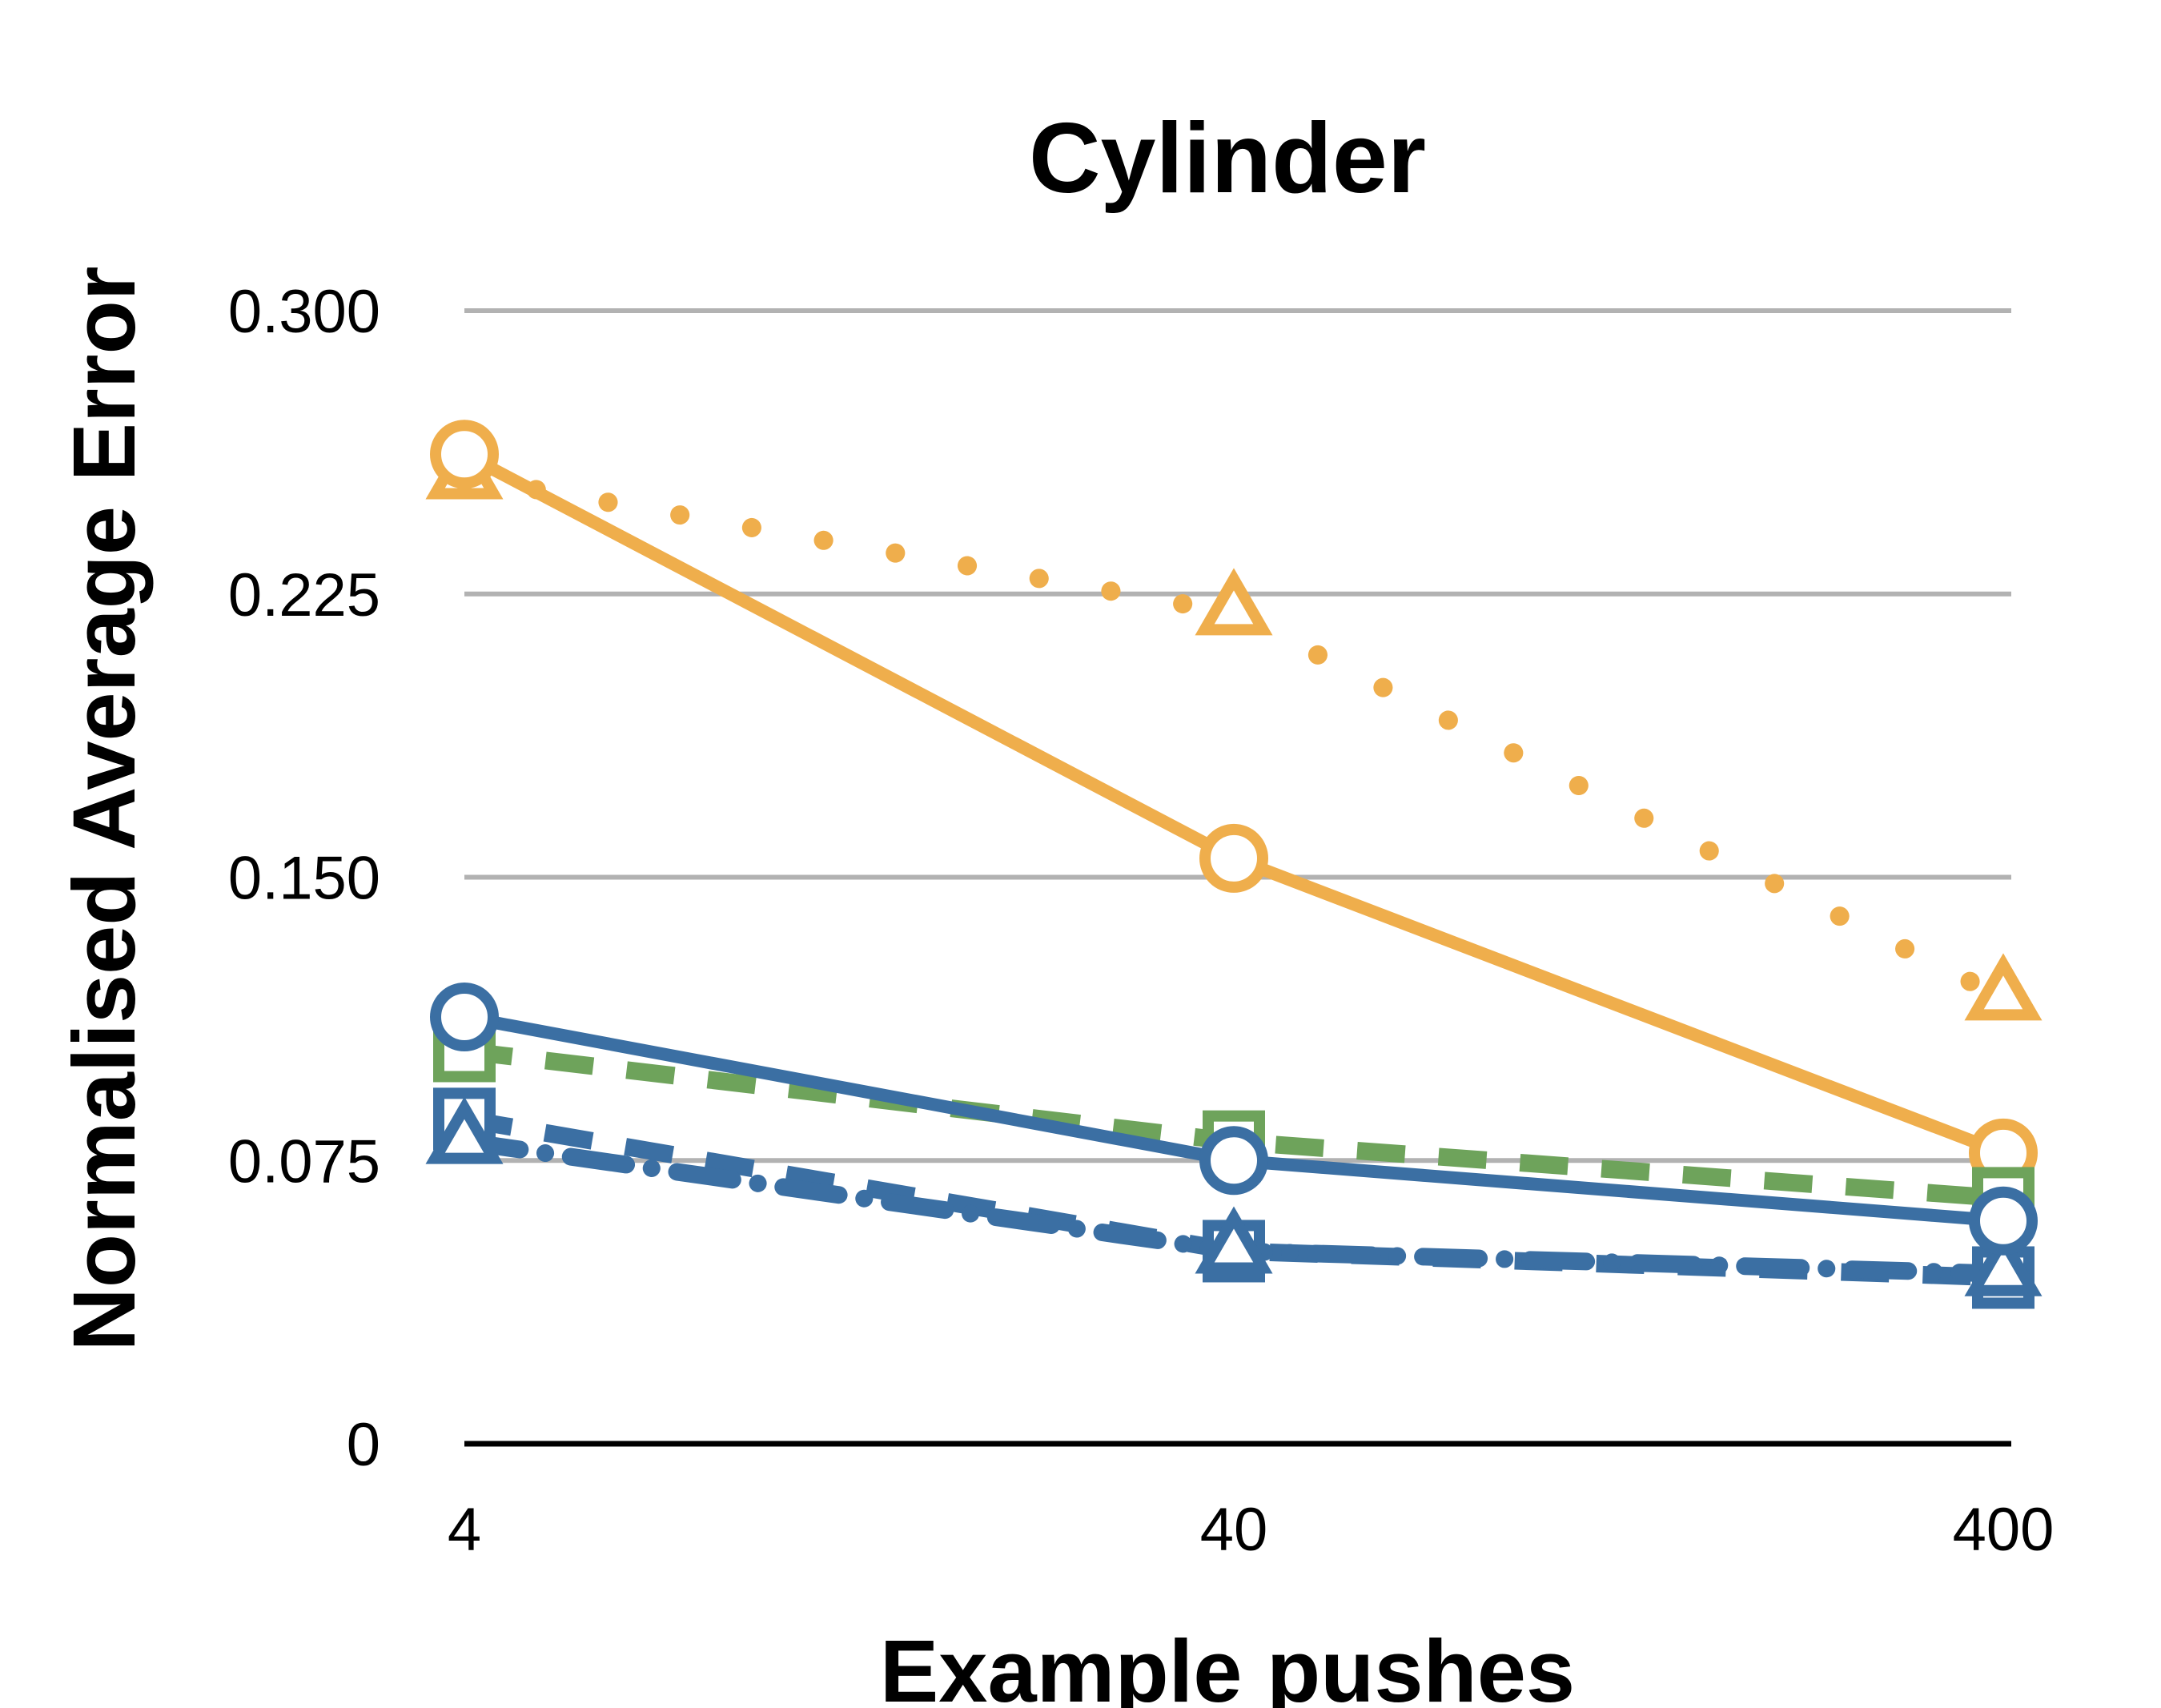 This screenshot has height=1708, width=2161. I want to click on x-tick-labels: 4 40 400, so click(1252, 1530).